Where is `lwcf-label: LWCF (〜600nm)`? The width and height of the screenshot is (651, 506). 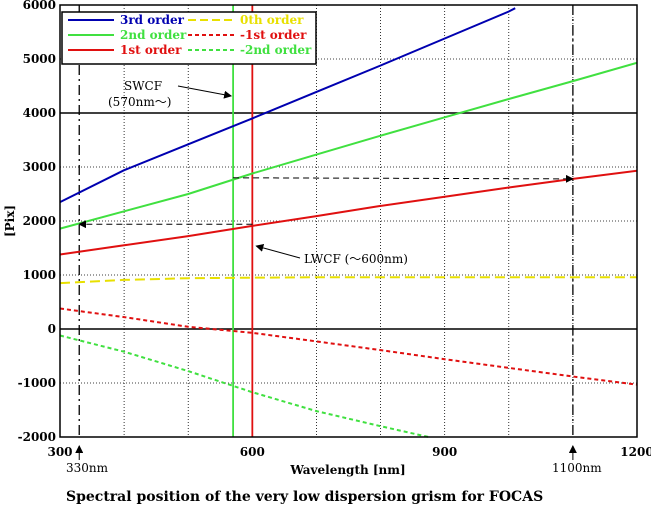
lwcf-label: LWCF (〜600nm) is located at coordinates (356, 259).